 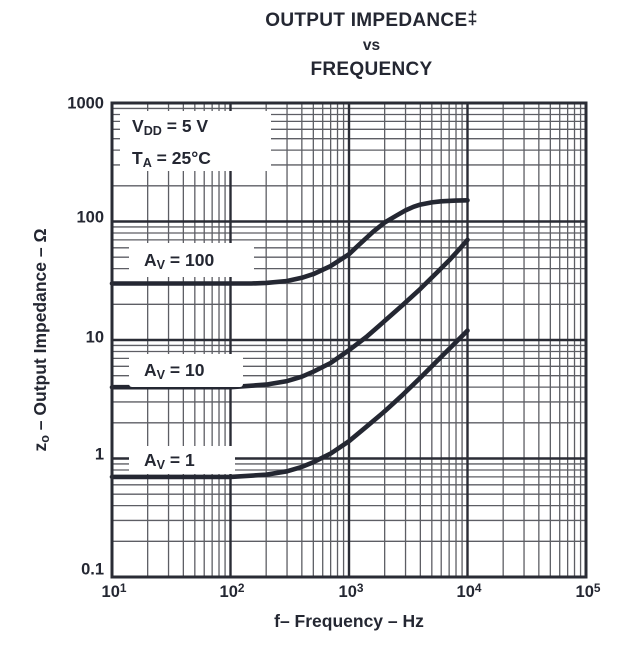 I want to click on chart-title-block: OUTPUT IMPEDANCE‡ vs FREQUENCY, so click(x=371, y=44).